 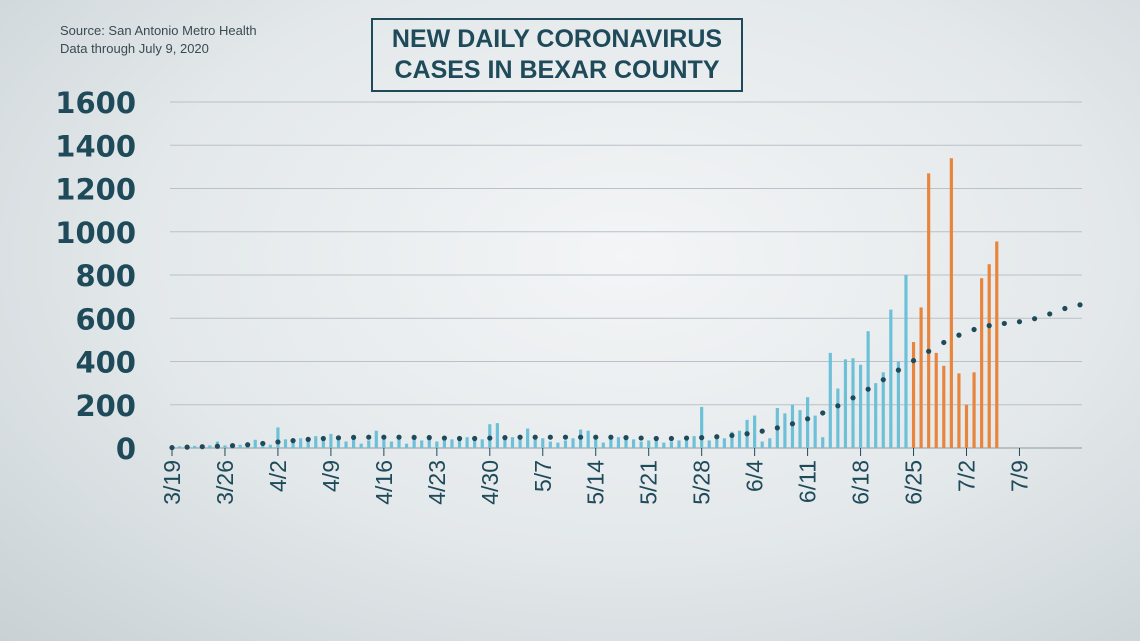 I want to click on x-tick-label: 4/23, so click(x=437, y=482).